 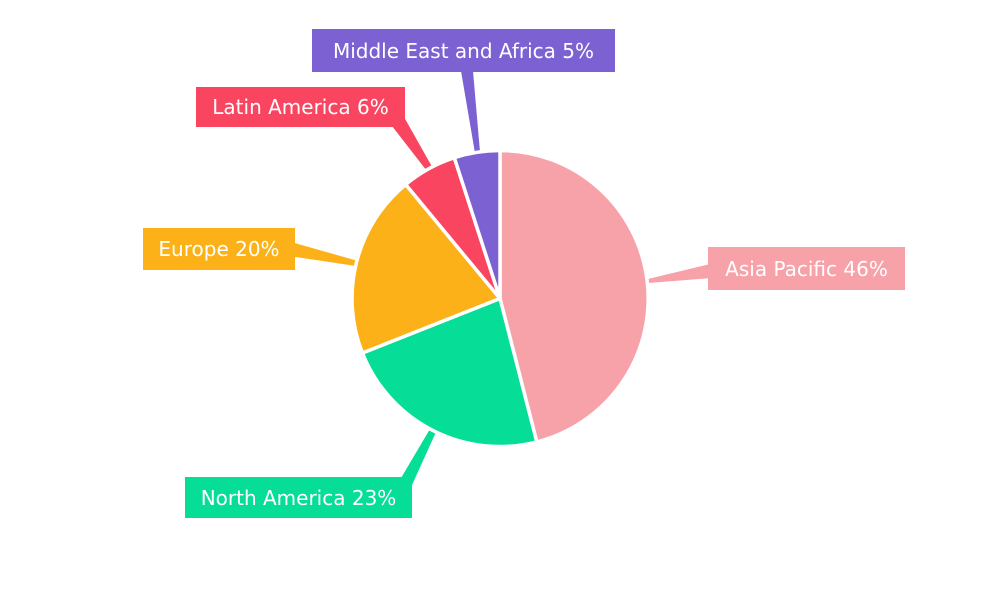 What do you see at coordinates (418, 457) in the screenshot?
I see `leader-line-north-america` at bounding box center [418, 457].